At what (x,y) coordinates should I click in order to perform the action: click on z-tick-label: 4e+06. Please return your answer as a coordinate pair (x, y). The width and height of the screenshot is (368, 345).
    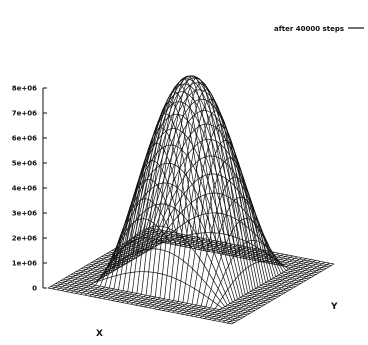
    Looking at the image, I should click on (24, 189).